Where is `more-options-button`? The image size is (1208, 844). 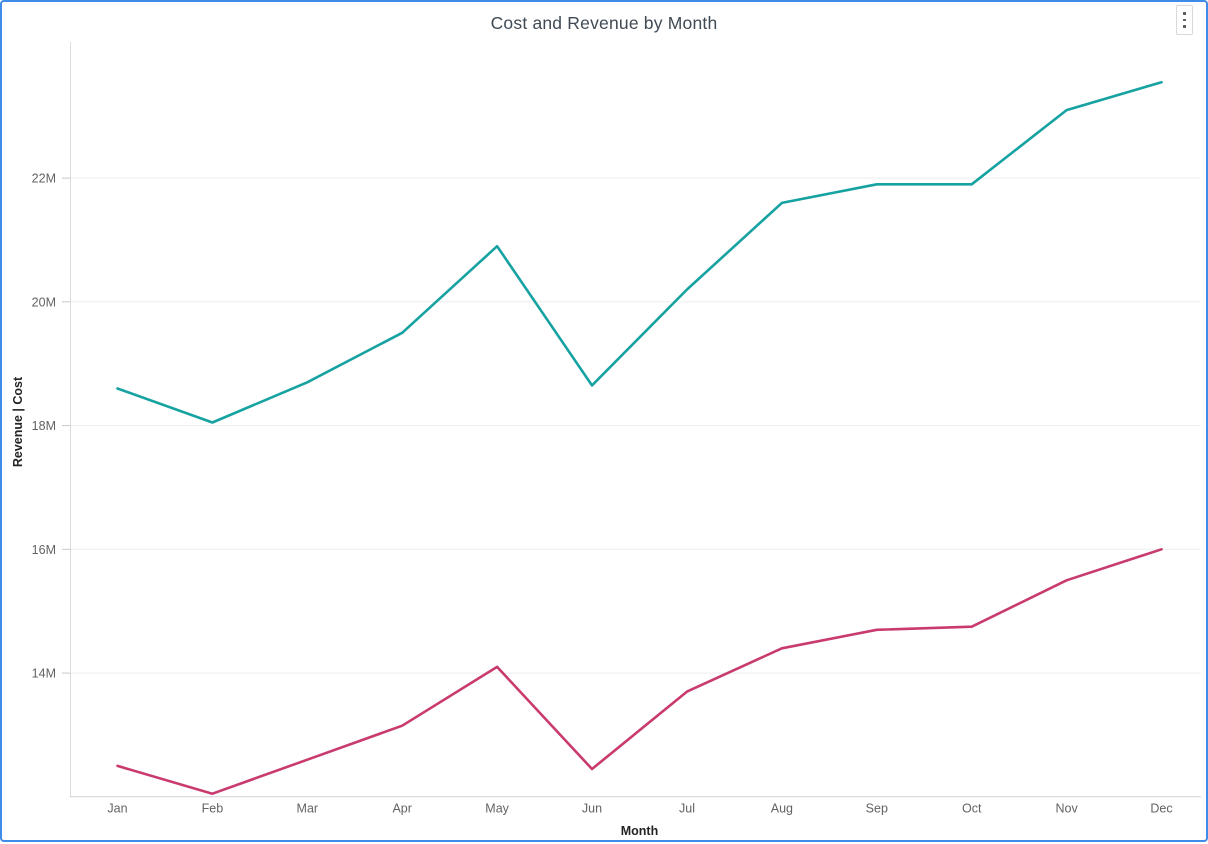
more-options-button is located at coordinates (1184, 20).